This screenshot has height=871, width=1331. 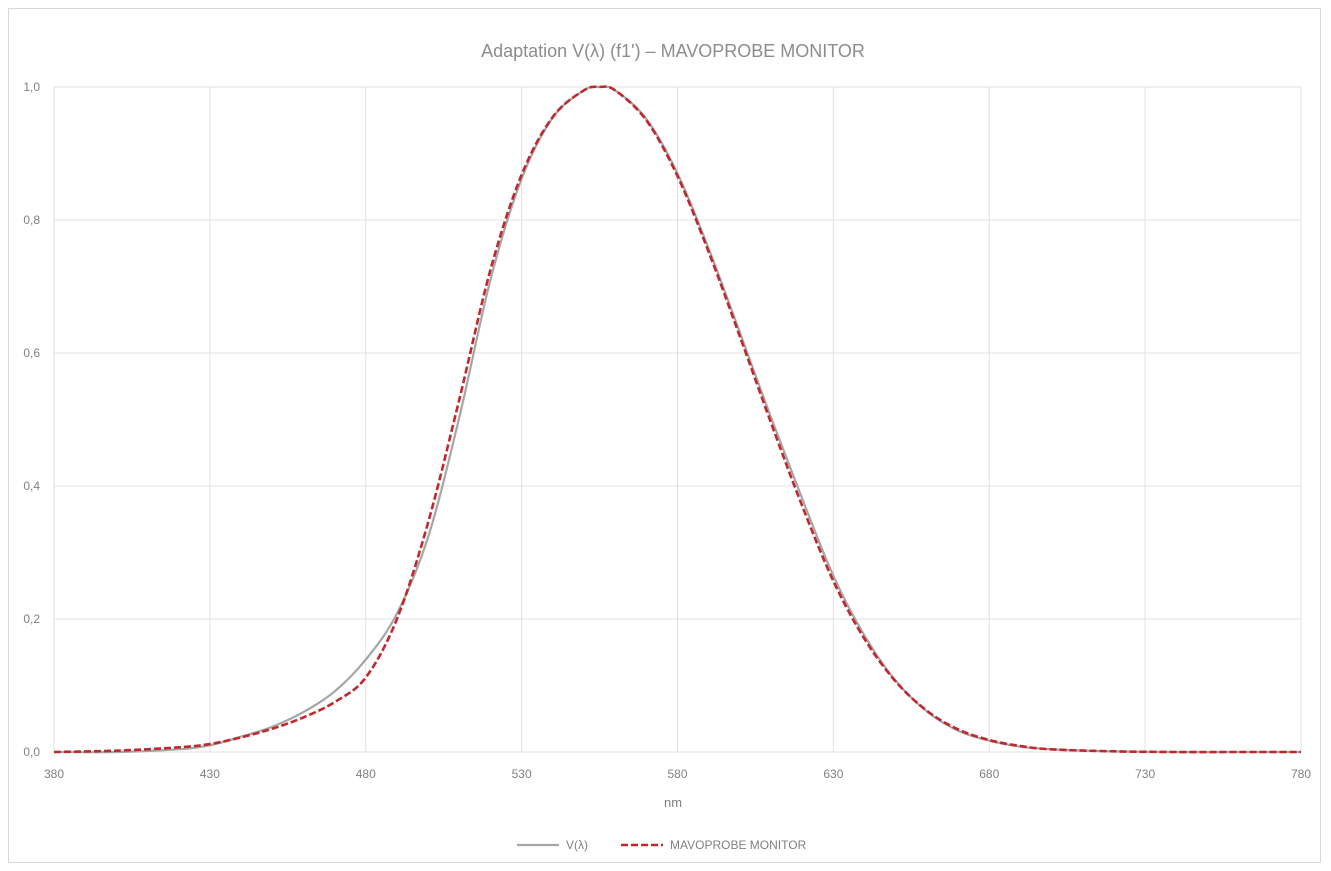 I want to click on x-tick-label: 730, so click(x=1145, y=774).